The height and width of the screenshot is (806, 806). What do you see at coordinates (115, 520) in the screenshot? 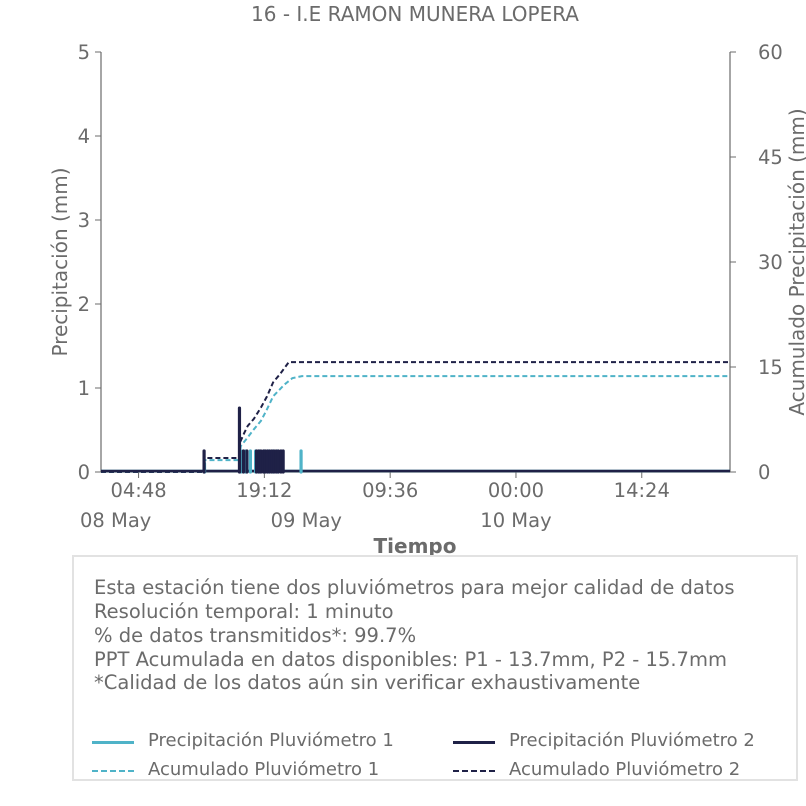
I see `x-date-label: 08 May` at bounding box center [115, 520].